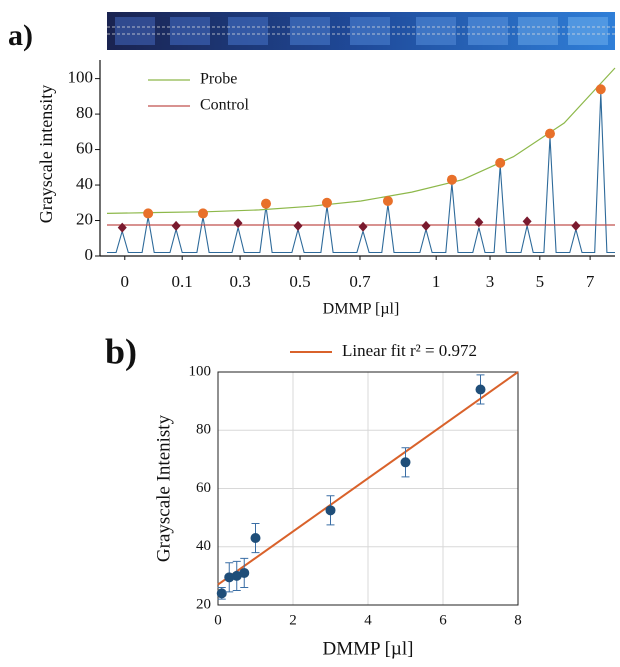 The image size is (620, 667). What do you see at coordinates (224, 105) in the screenshot?
I see `legend-label: Control` at bounding box center [224, 105].